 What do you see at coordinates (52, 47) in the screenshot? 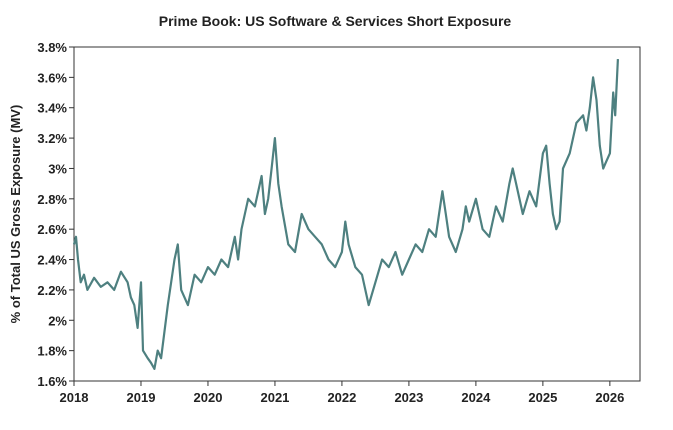
I see `y-tick-label: 3.8%` at bounding box center [52, 47].